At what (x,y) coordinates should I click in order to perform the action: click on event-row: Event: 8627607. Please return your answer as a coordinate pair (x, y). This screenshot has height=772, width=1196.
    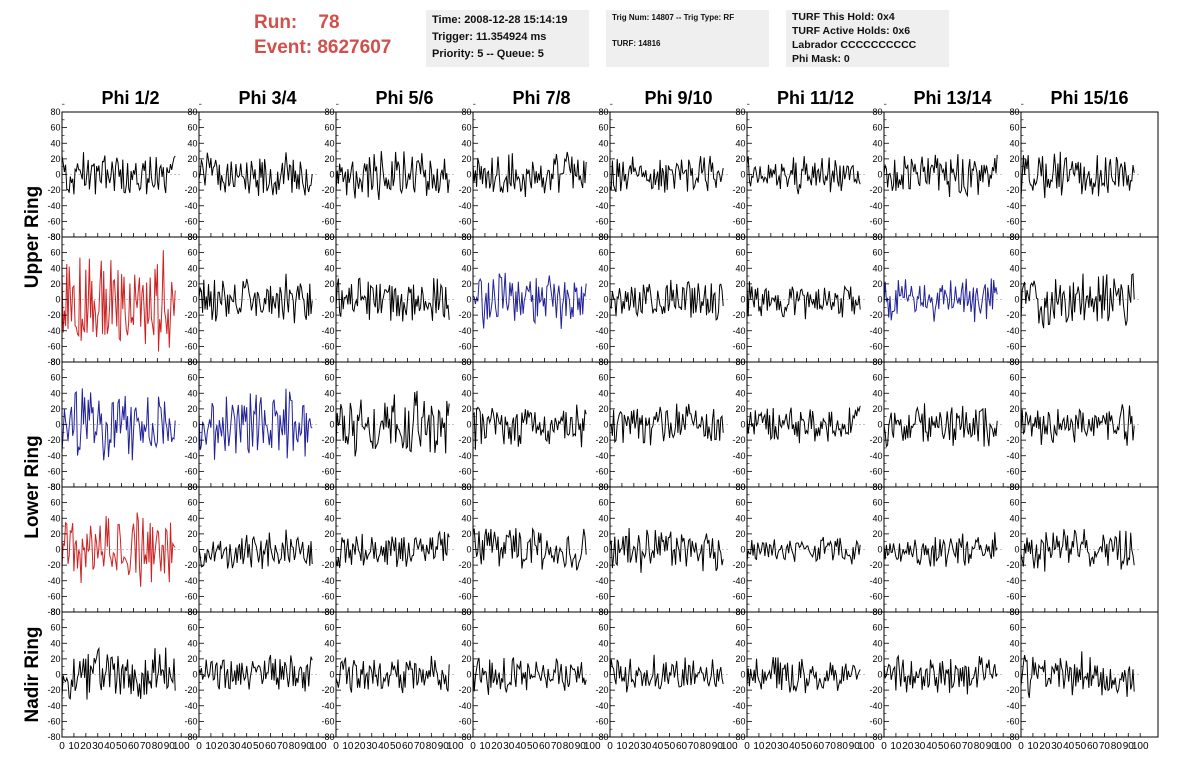
    Looking at the image, I should click on (322, 47).